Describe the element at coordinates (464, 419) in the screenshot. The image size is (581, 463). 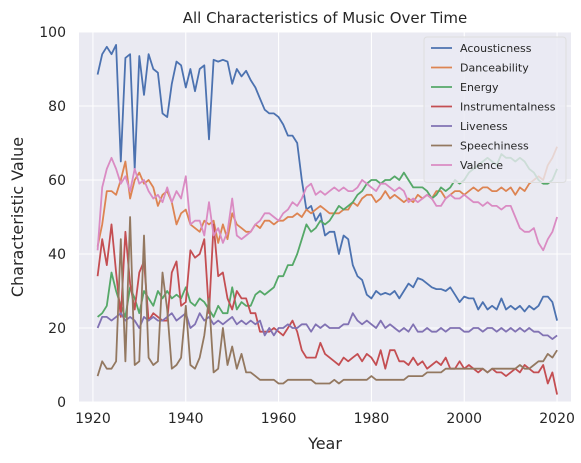
I see `x-tick-label: 2000` at that location.